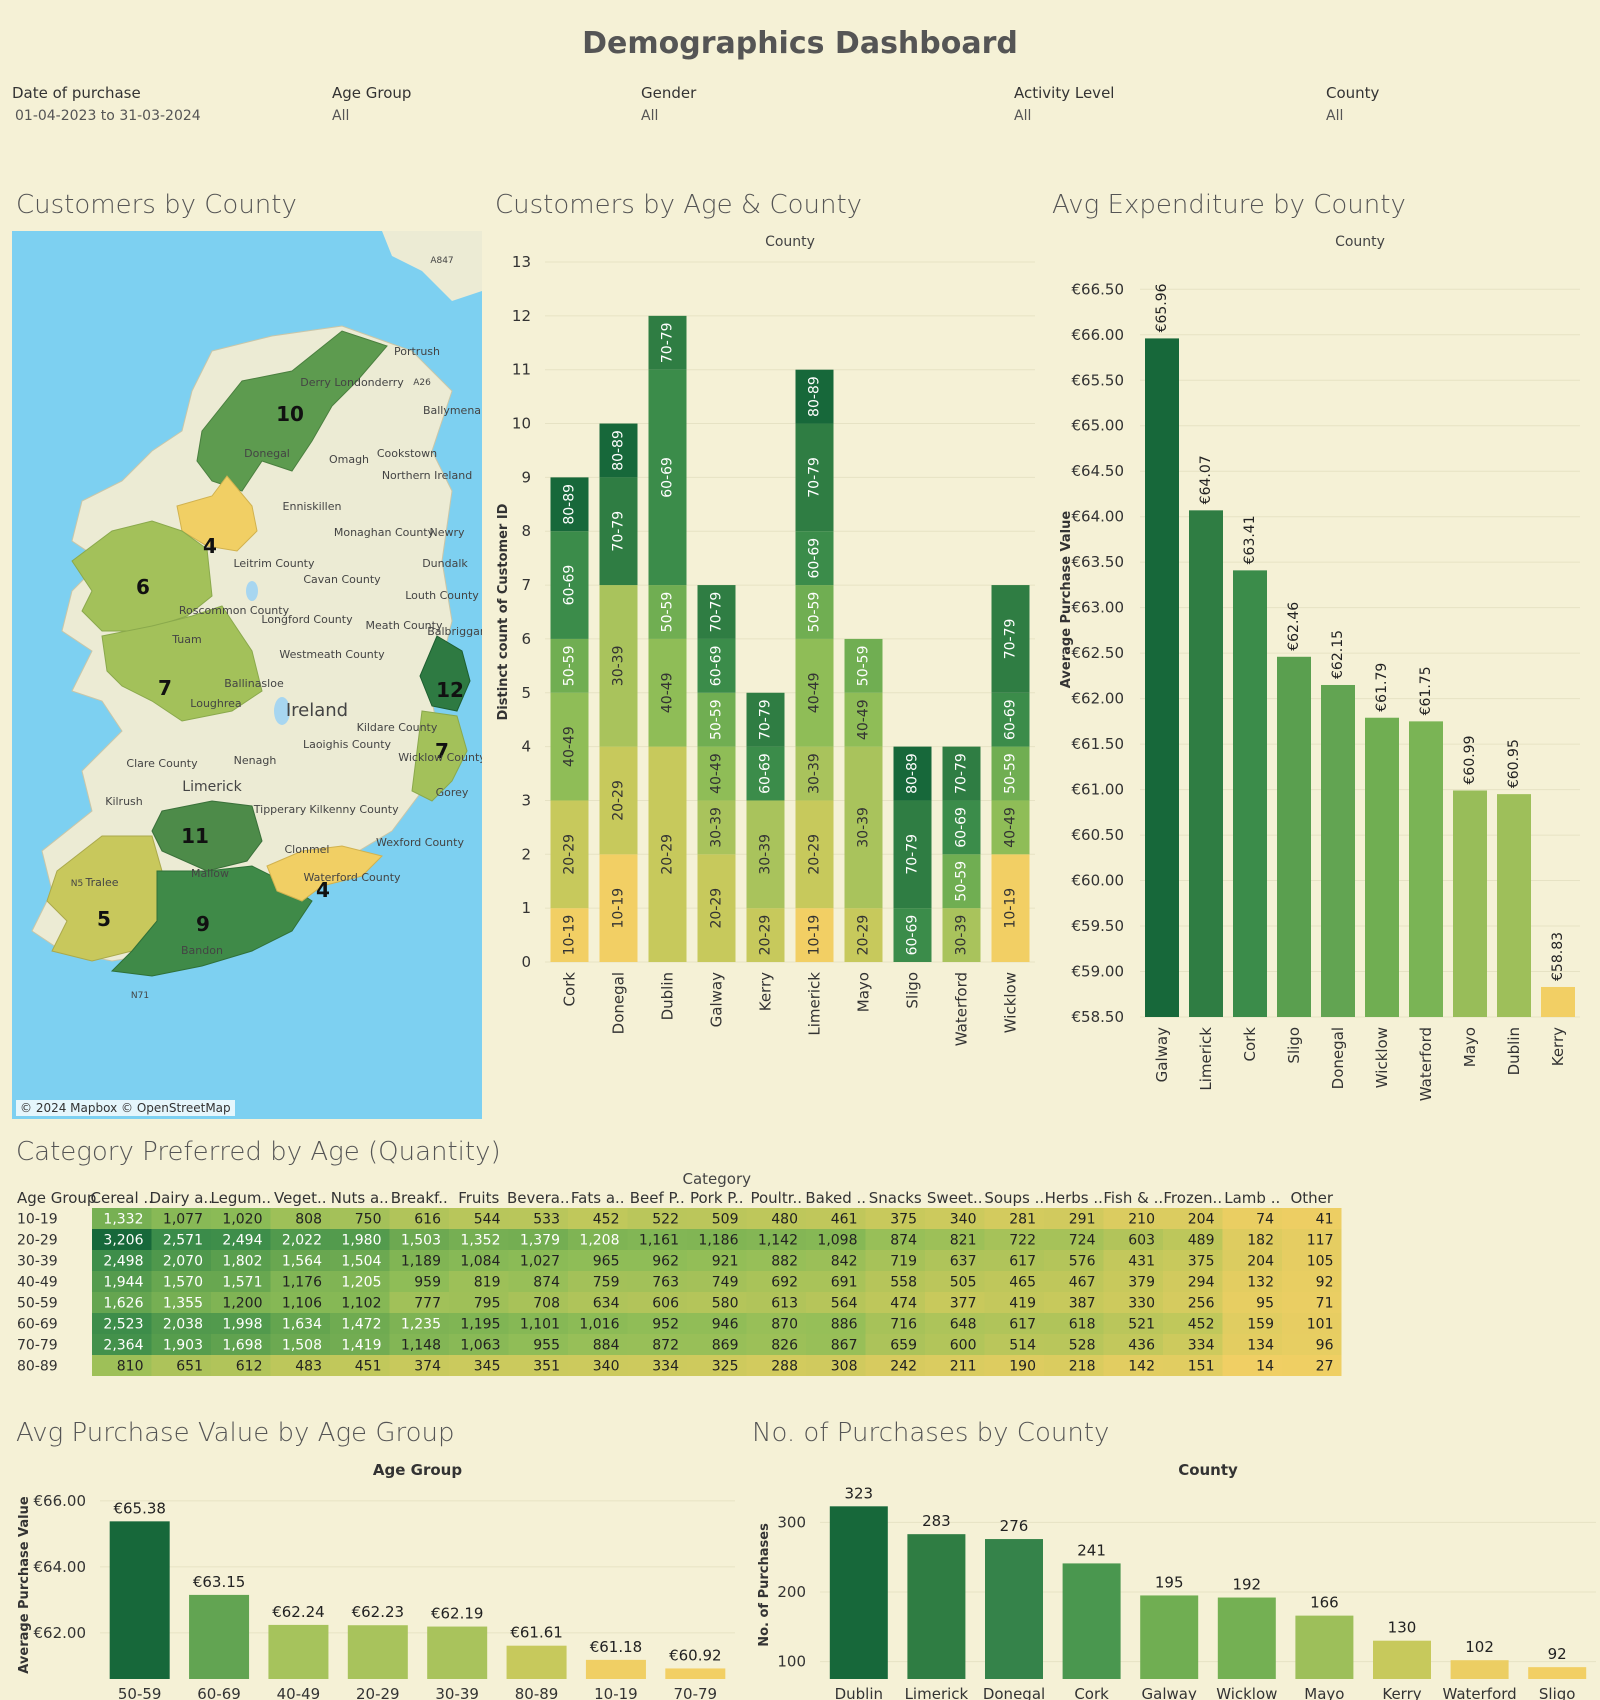 This screenshot has width=1600, height=1700. What do you see at coordinates (1064, 104) in the screenshot?
I see `filter-activity-level: Activity Level All` at bounding box center [1064, 104].